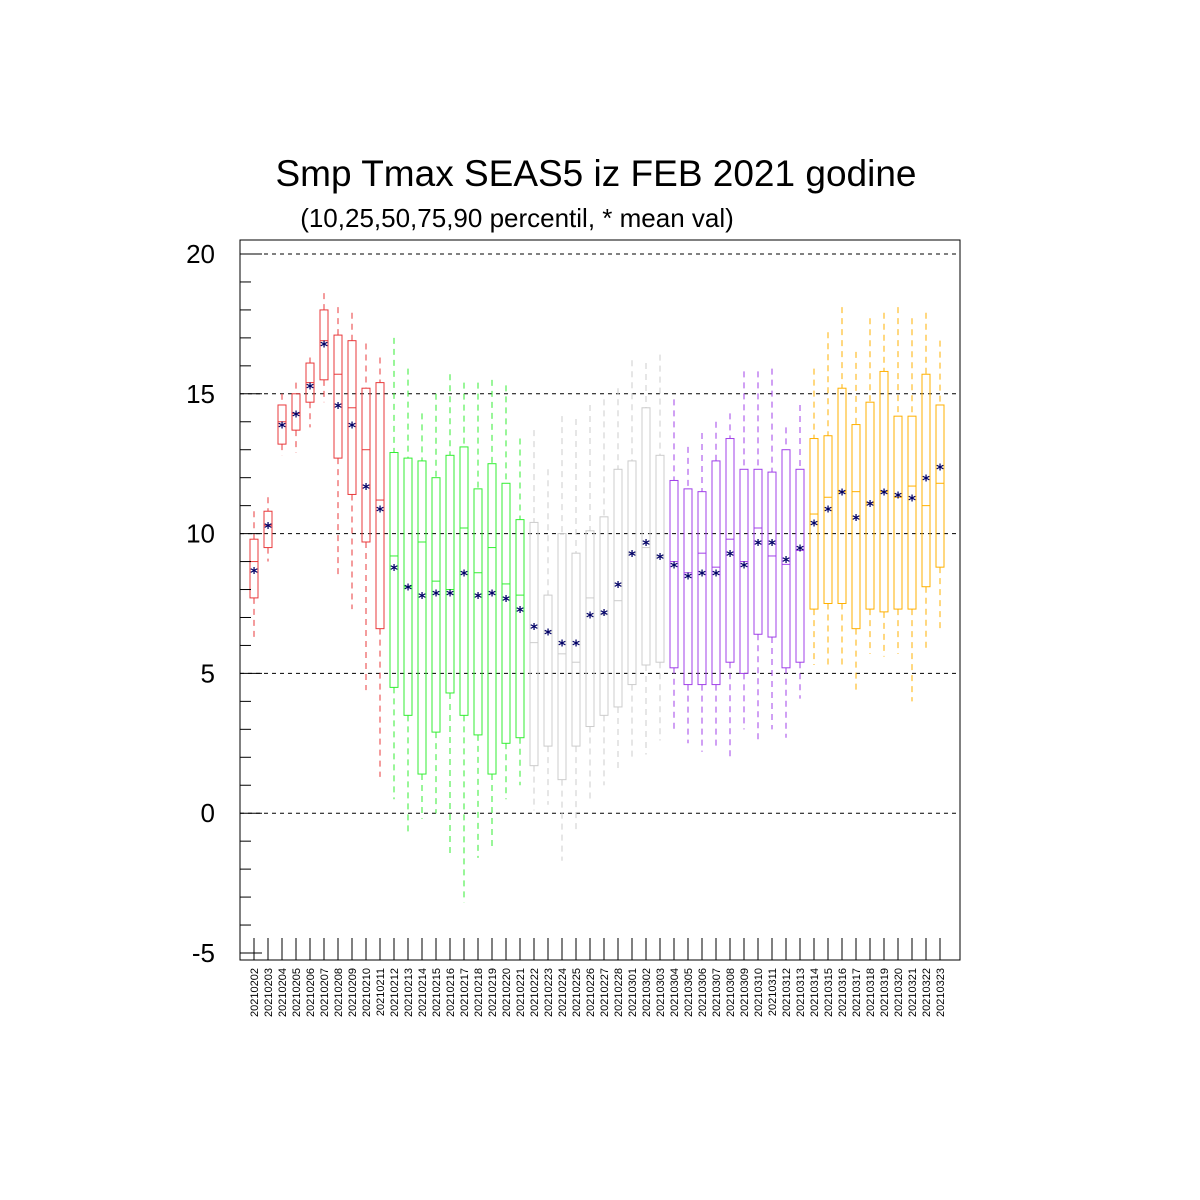 The image size is (1200, 1200). I want to click on x-tick-label: 20210216, so click(451, 992).